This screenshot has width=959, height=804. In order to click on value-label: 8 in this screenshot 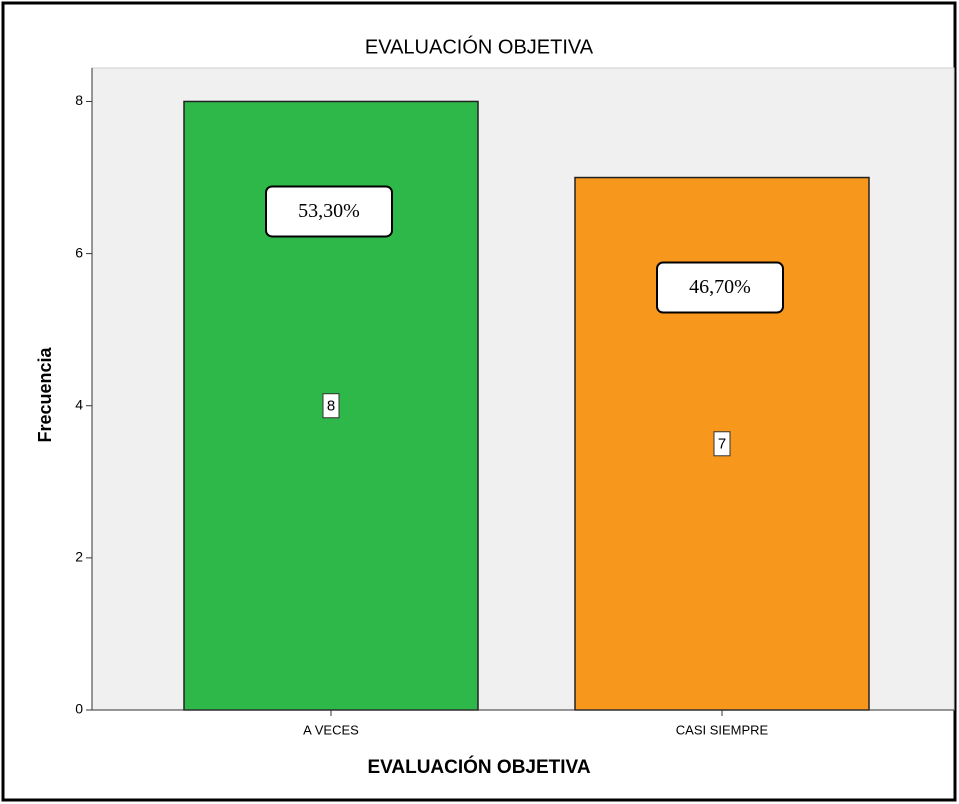, I will do `click(331, 406)`.